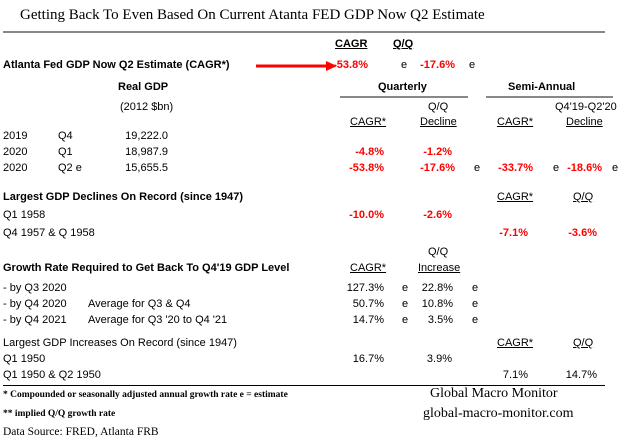 Image resolution: width=640 pixels, height=441 pixels. What do you see at coordinates (35, 288) in the screenshot?
I see `growth-row-label: - by Q3 2020` at bounding box center [35, 288].